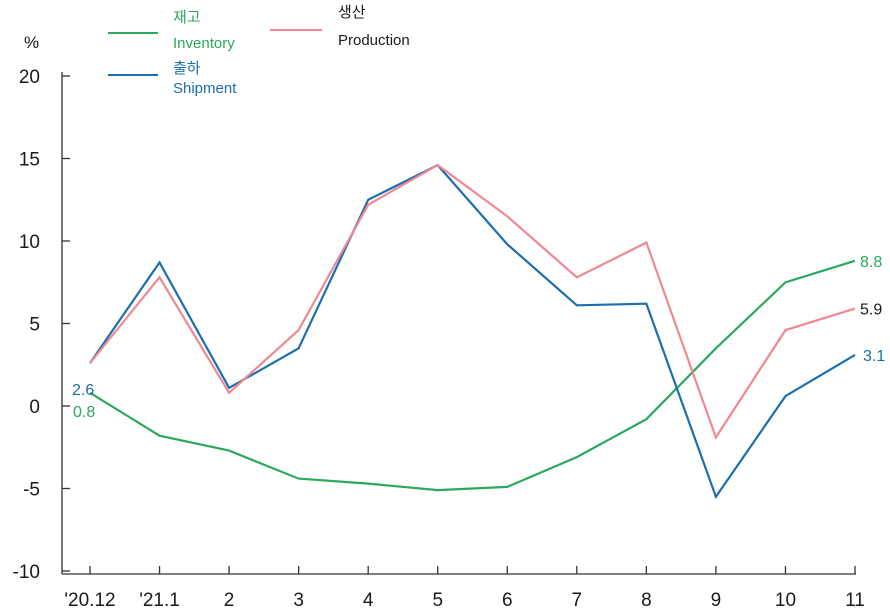 The height and width of the screenshot is (614, 890). I want to click on x-ticks: '20.12 '21.1 2 3 4 5 6 7 8 9 10 11, so click(464, 588).